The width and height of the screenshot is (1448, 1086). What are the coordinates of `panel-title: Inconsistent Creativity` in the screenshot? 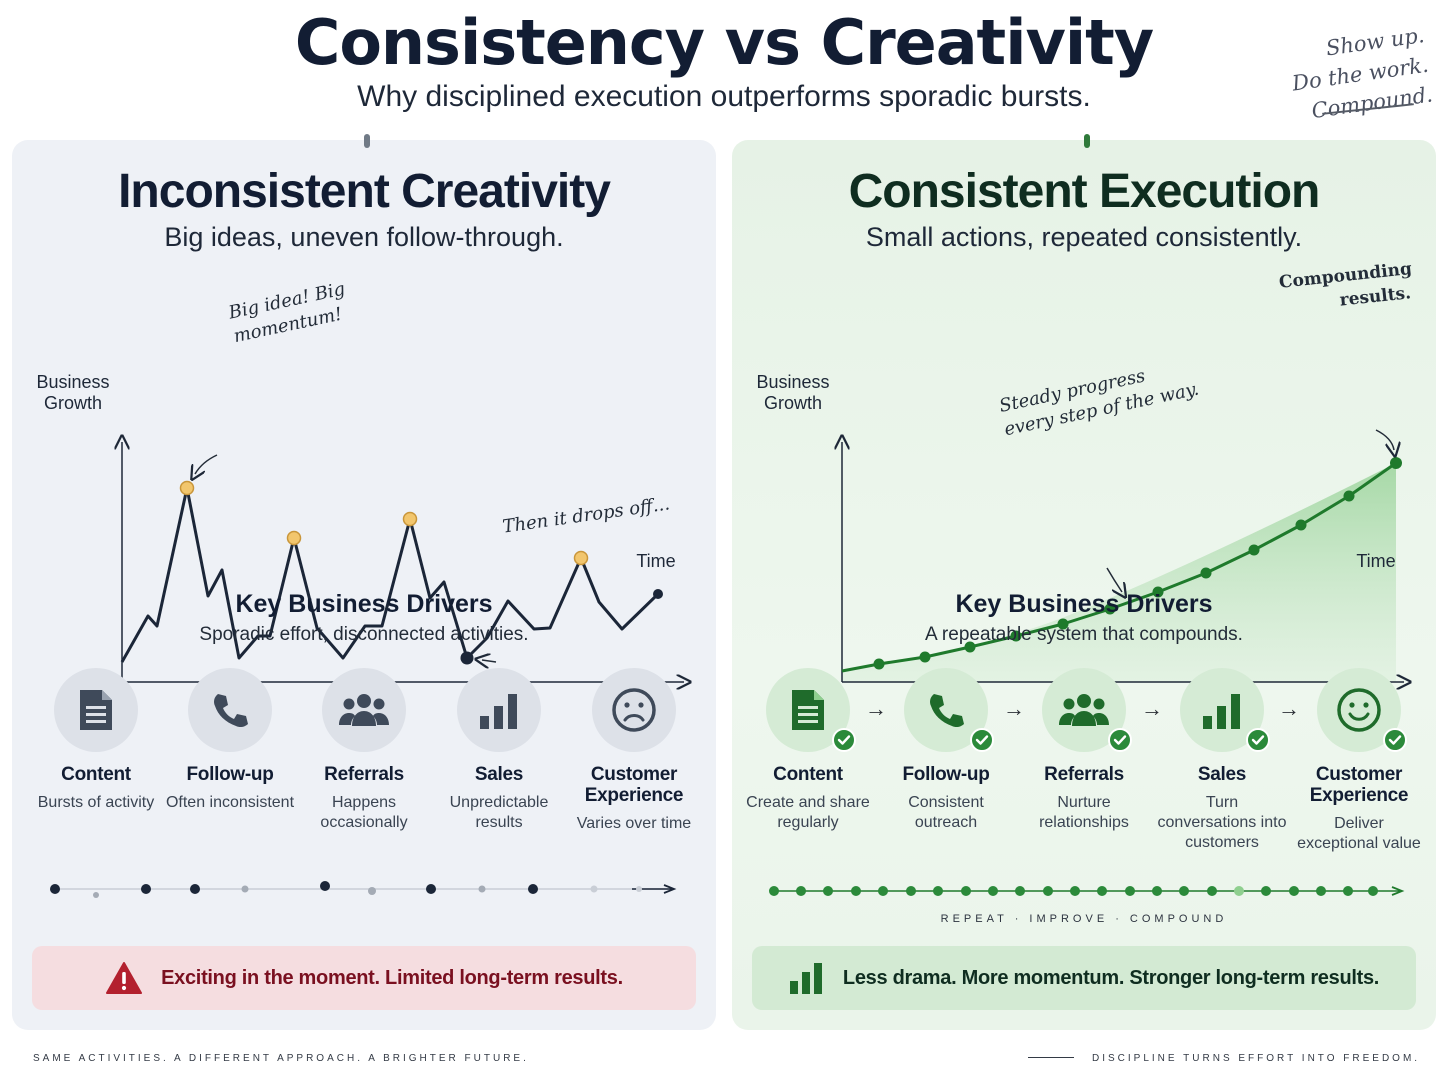 It's located at (364, 191).